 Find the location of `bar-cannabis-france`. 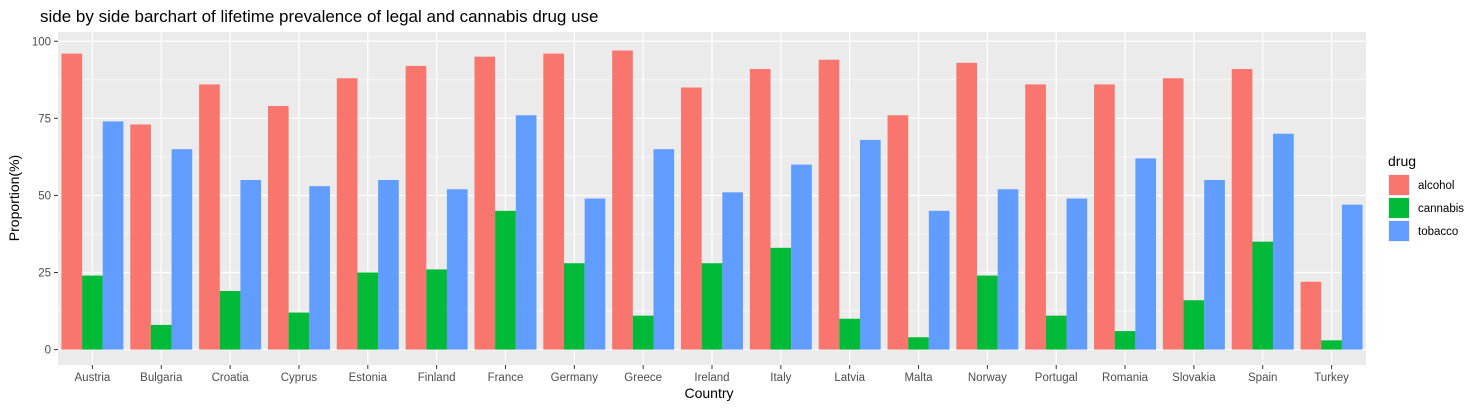

bar-cannabis-france is located at coordinates (505, 280).